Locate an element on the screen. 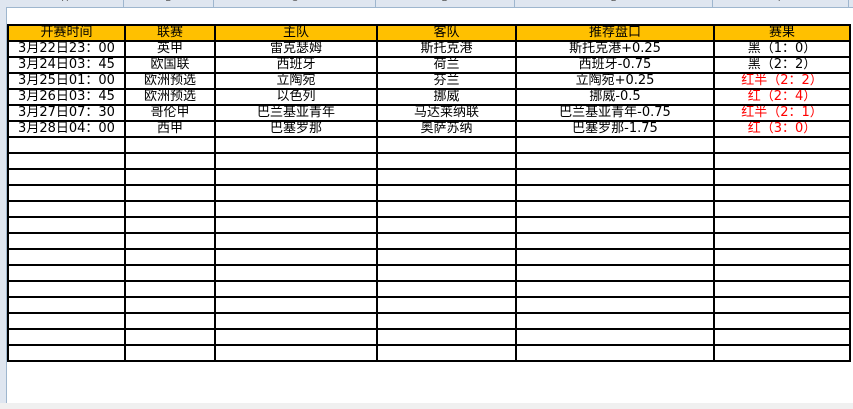  time-cell: 3月27日07：30 is located at coordinates (66, 113).